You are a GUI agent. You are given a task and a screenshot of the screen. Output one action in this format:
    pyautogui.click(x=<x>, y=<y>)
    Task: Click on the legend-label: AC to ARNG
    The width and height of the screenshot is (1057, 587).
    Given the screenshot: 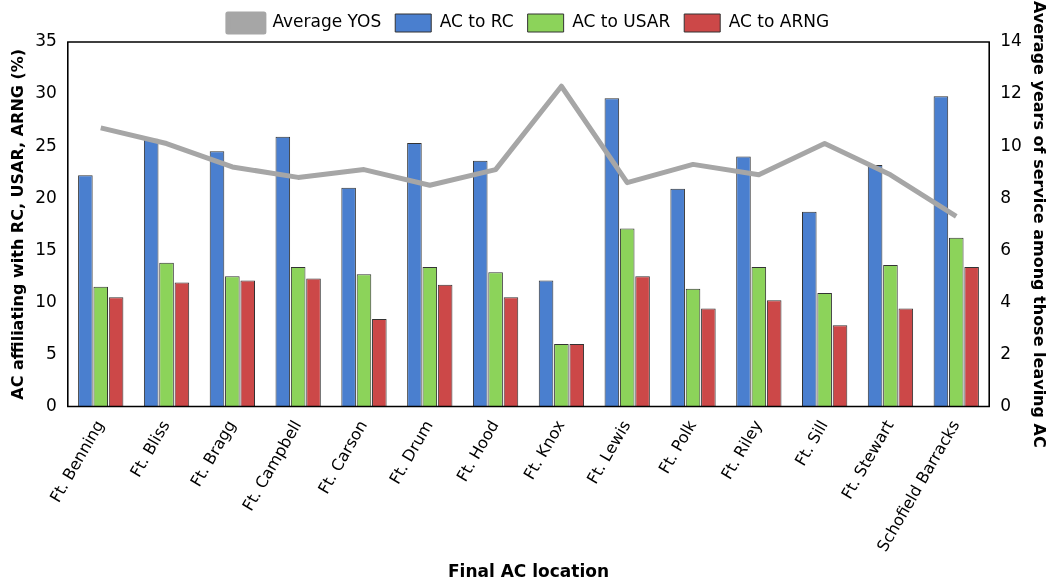 What is the action you would take?
    pyautogui.click(x=779, y=21)
    